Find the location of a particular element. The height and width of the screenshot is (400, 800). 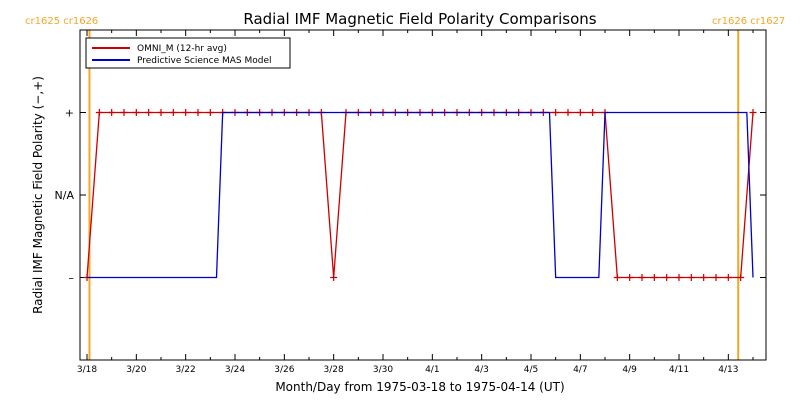

x-tick-label: 4/9 is located at coordinates (629, 370).